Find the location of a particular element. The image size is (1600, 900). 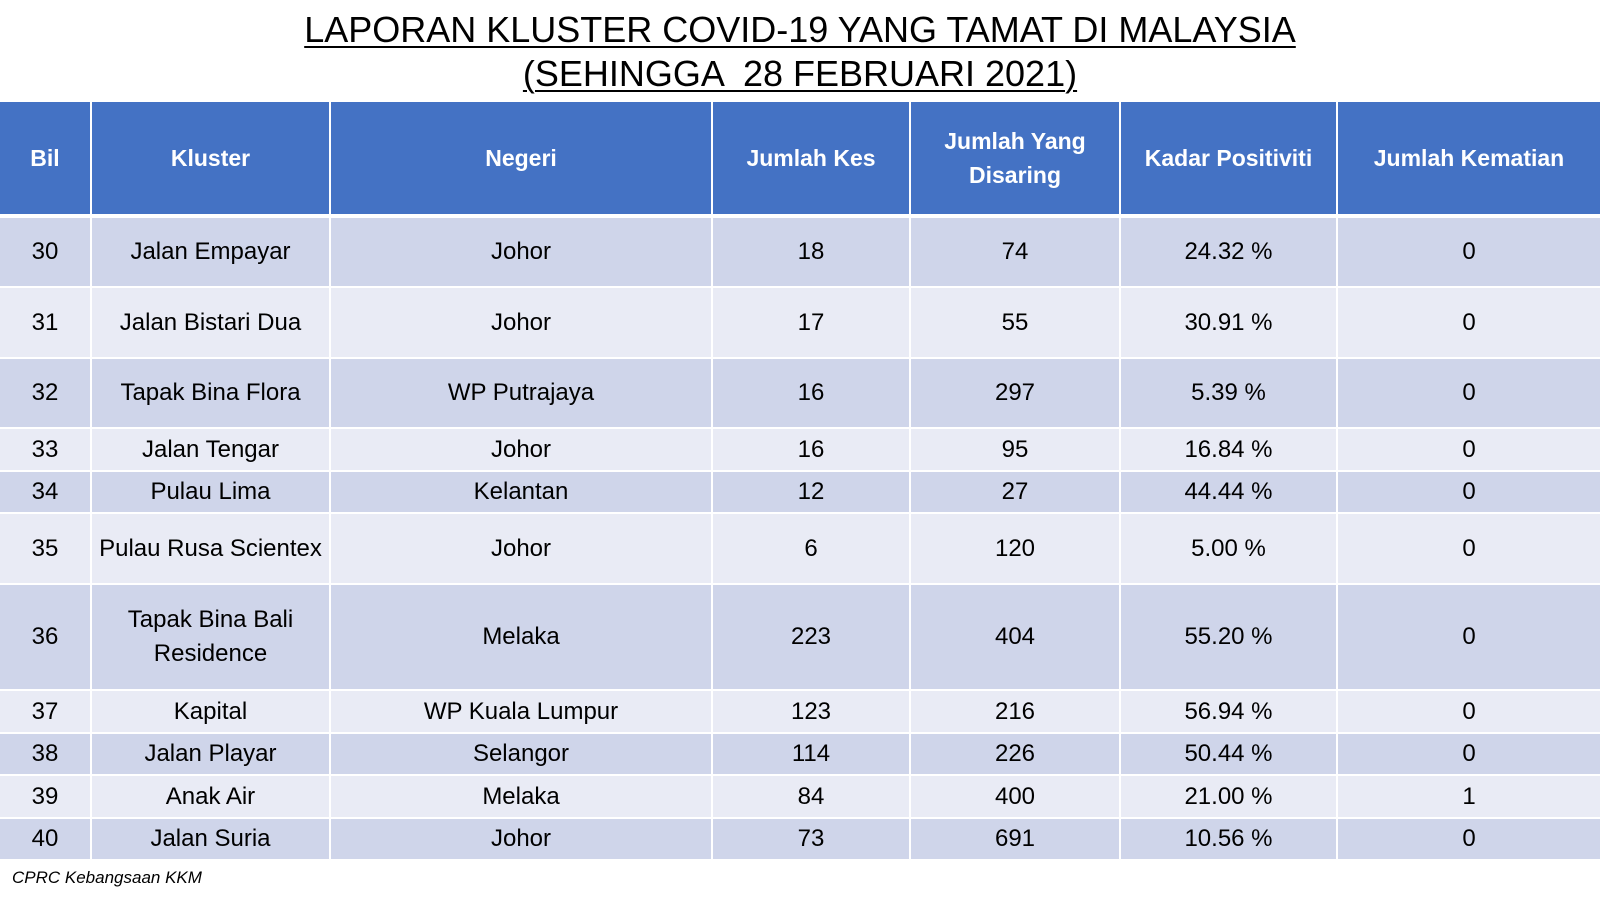

header-jumlah-disaring-line1: Jumlah Yang is located at coordinates (1015, 141).